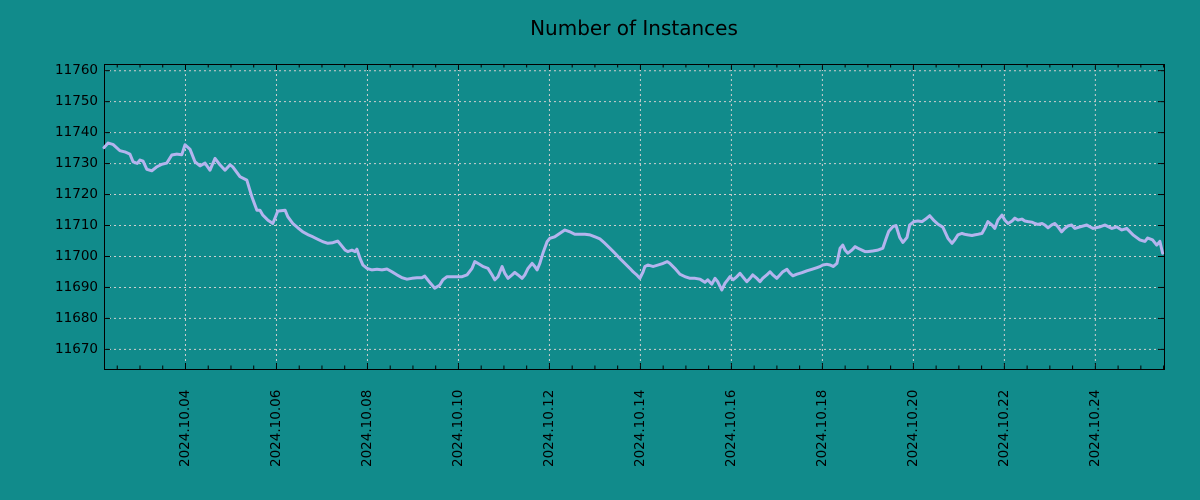 This screenshot has height=500, width=1200. What do you see at coordinates (912, 428) in the screenshot?
I see `x-tick-label: 2024.10.20` at bounding box center [912, 428].